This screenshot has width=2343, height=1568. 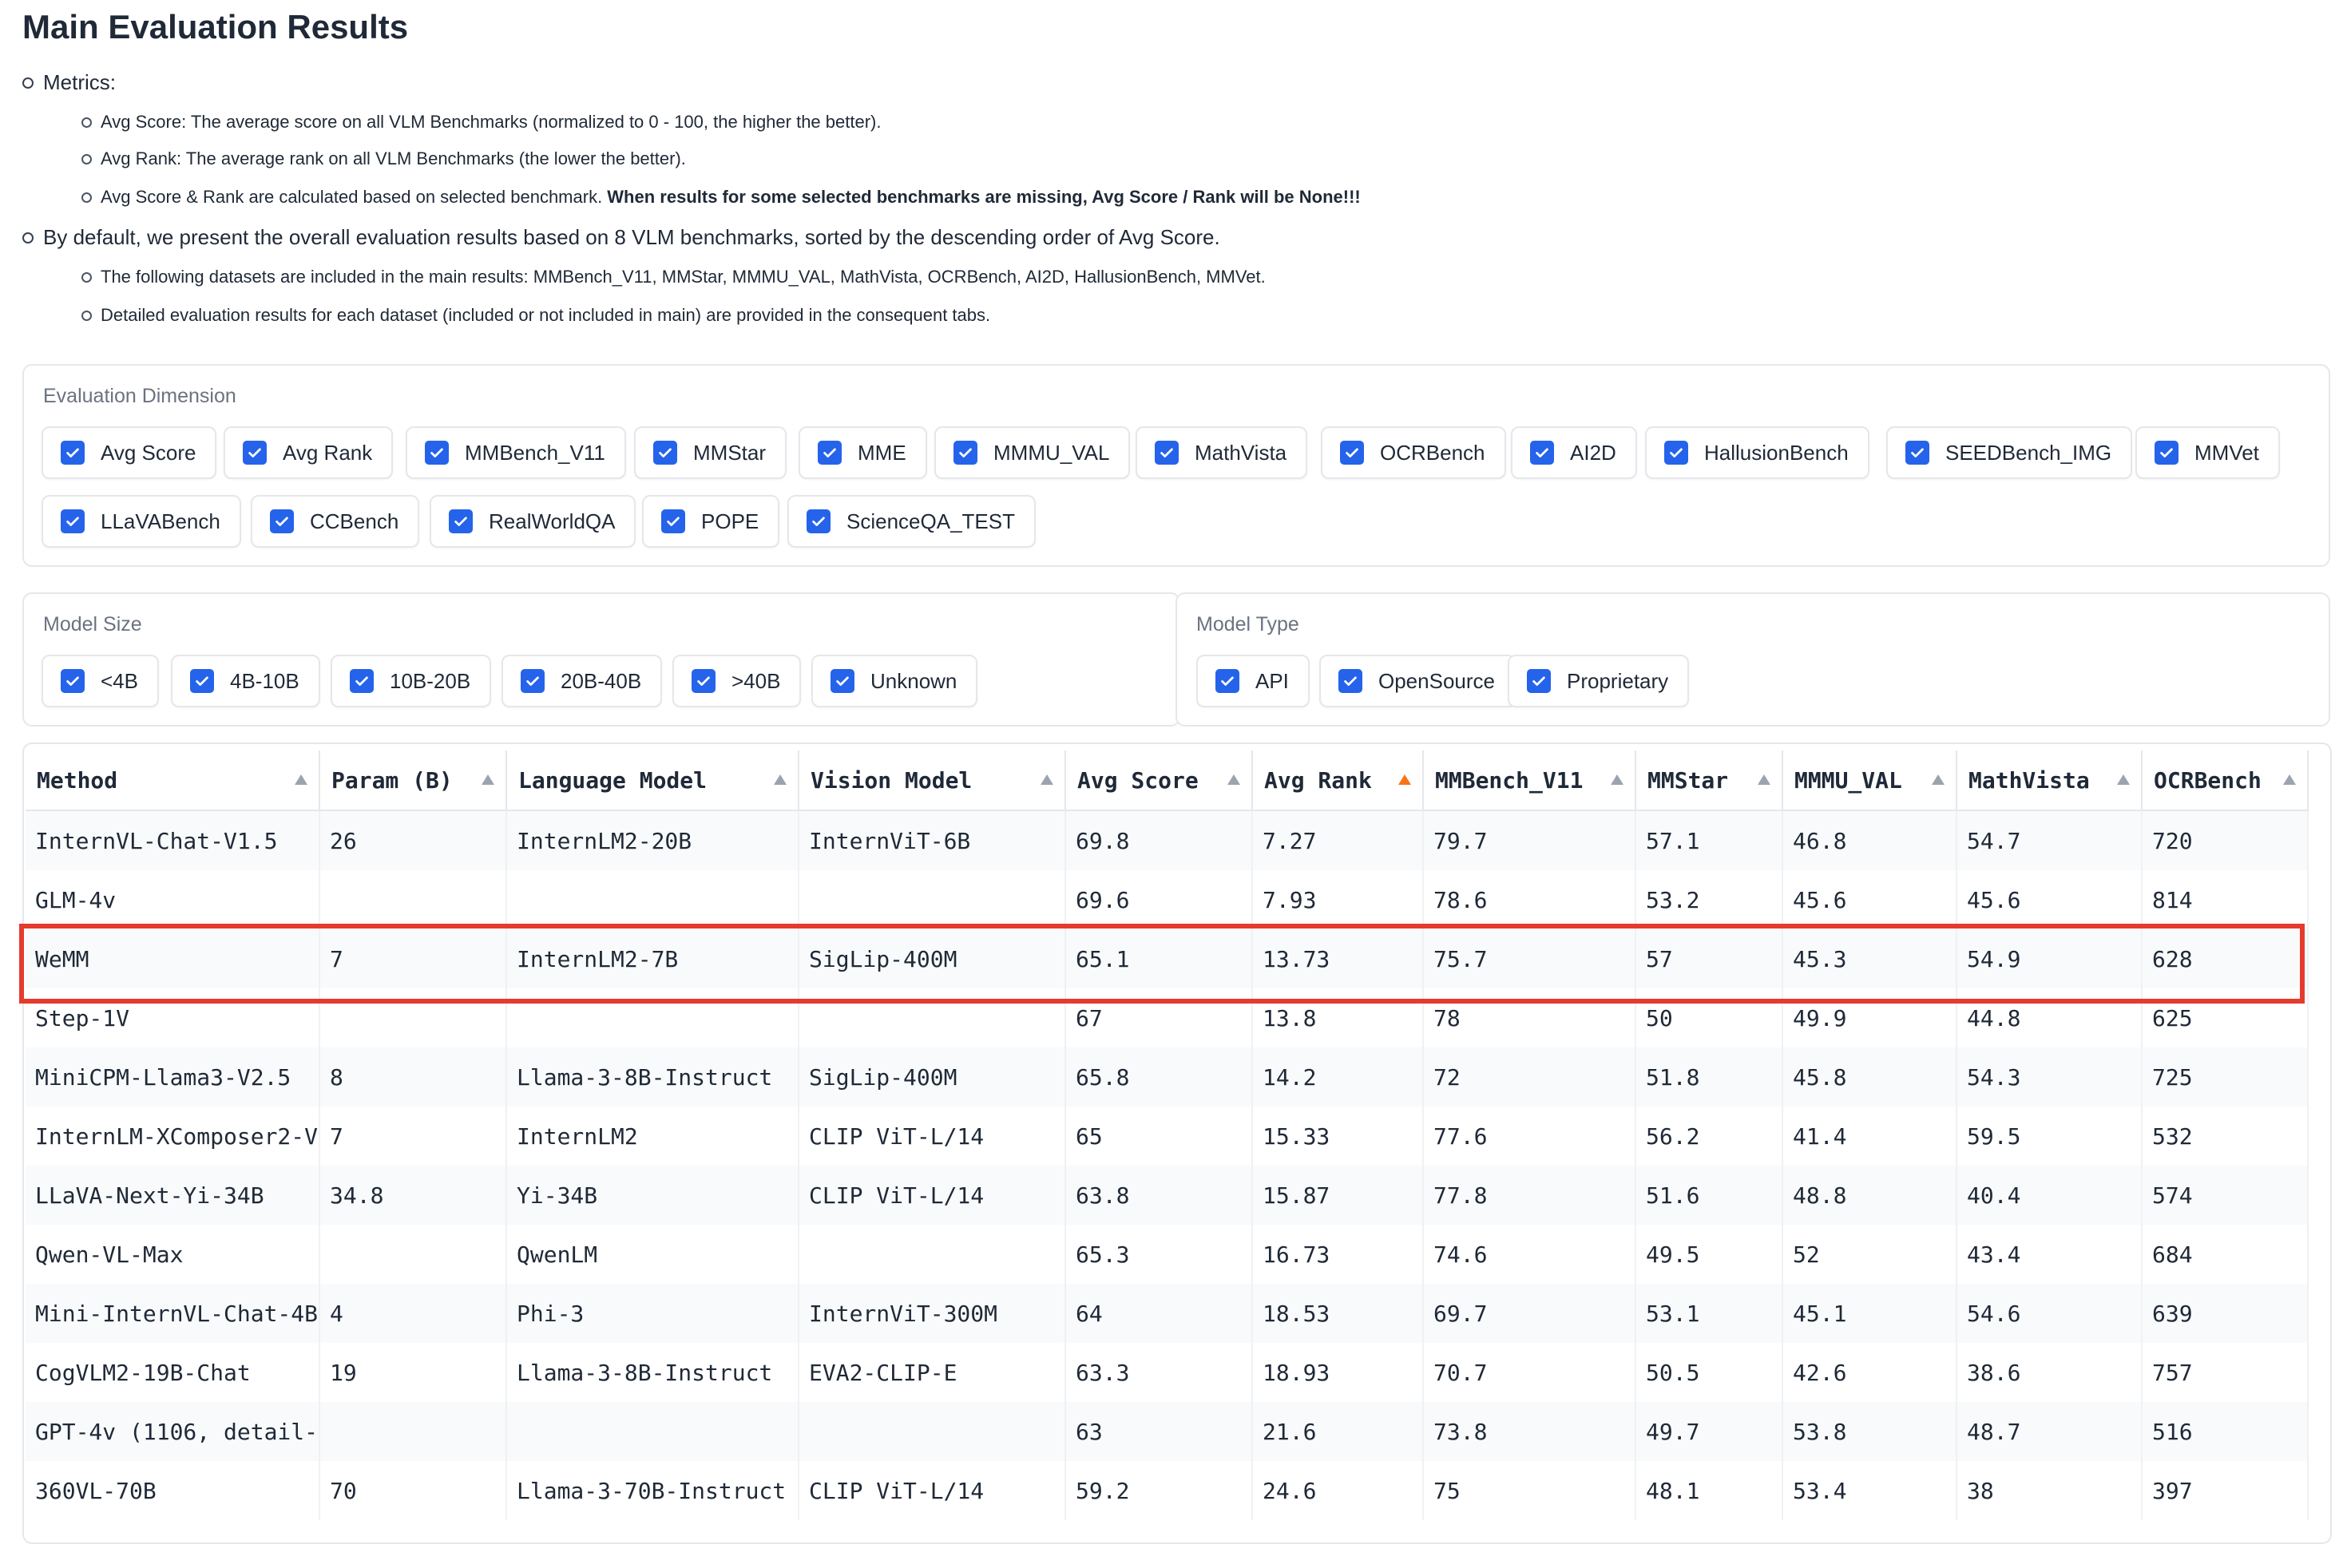 I want to click on dimension-checkbox-mmbench-v11: MMBench_V11, so click(x=516, y=453).